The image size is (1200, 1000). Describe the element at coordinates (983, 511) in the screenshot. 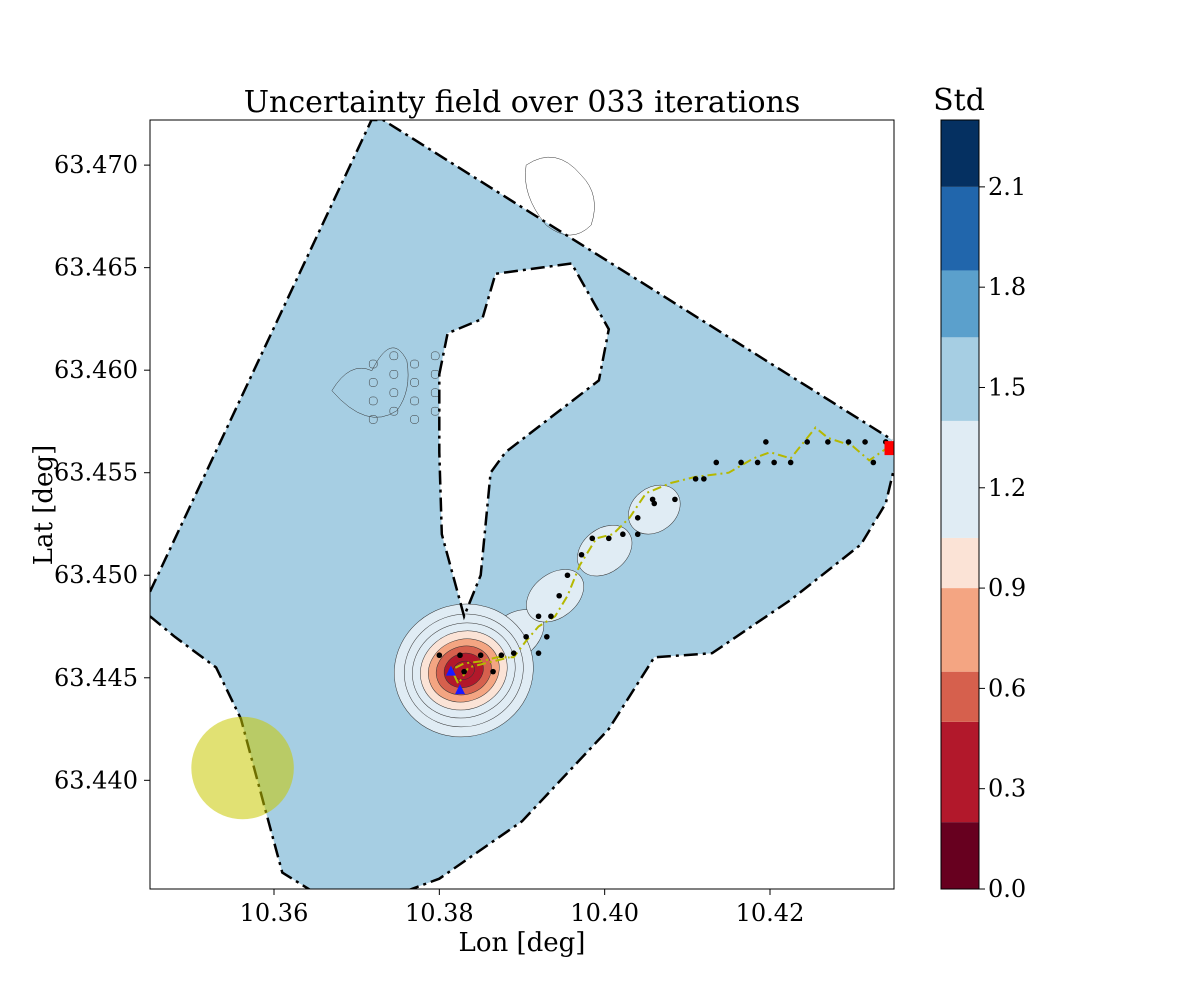

I see `colorbar: 0.0 0.3 0.6 0.9 1.2 1.5 1.8 2.1` at that location.